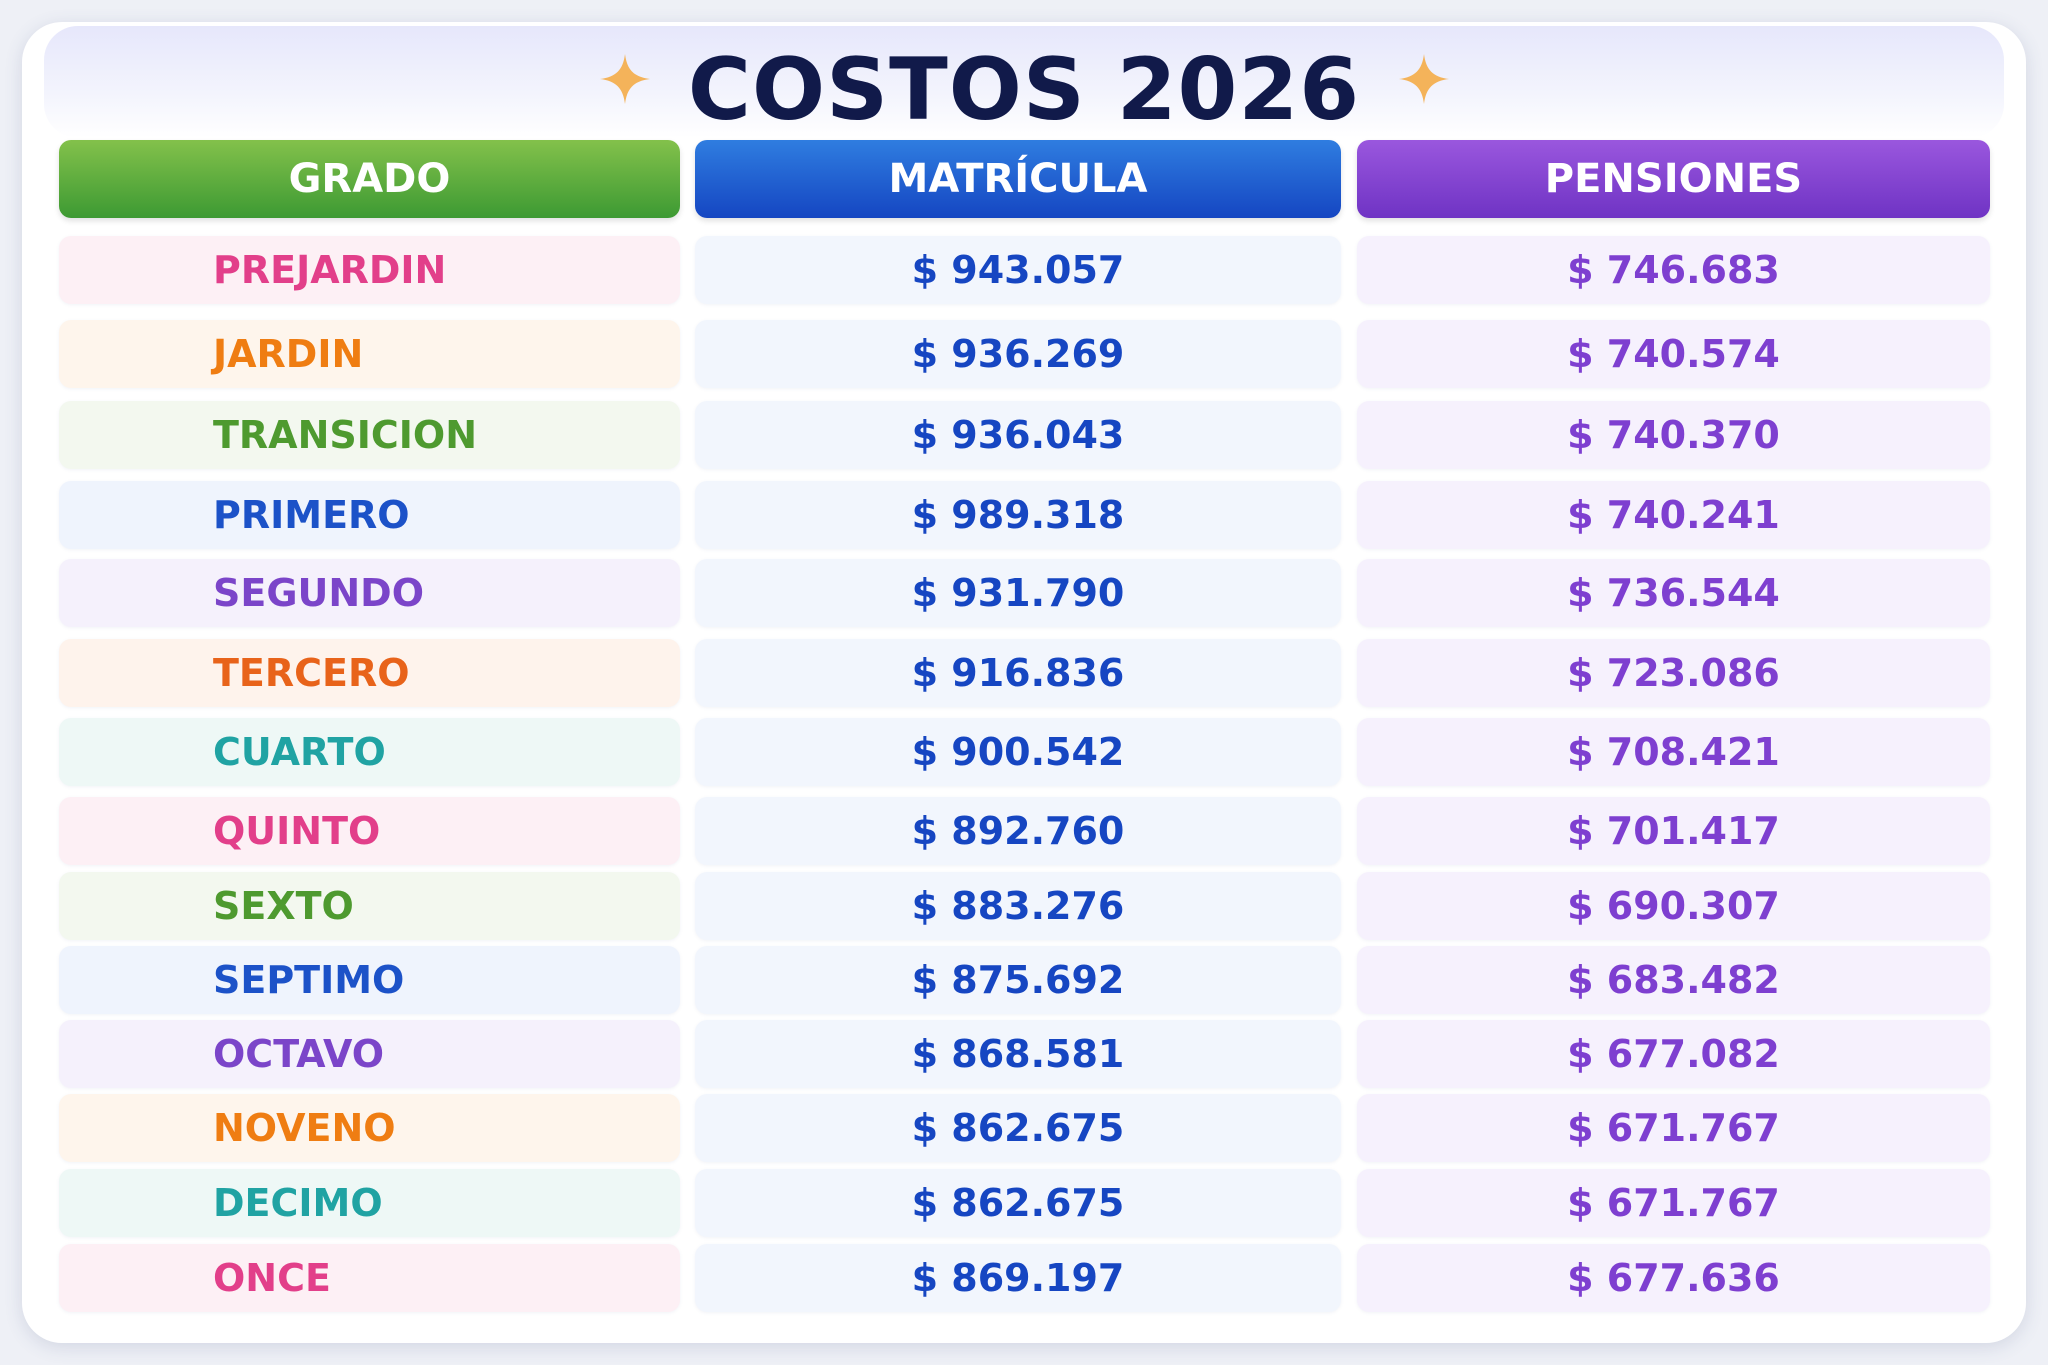 This screenshot has height=1365, width=2048. I want to click on matricula-cell: $ 869.197, so click(1018, 1278).